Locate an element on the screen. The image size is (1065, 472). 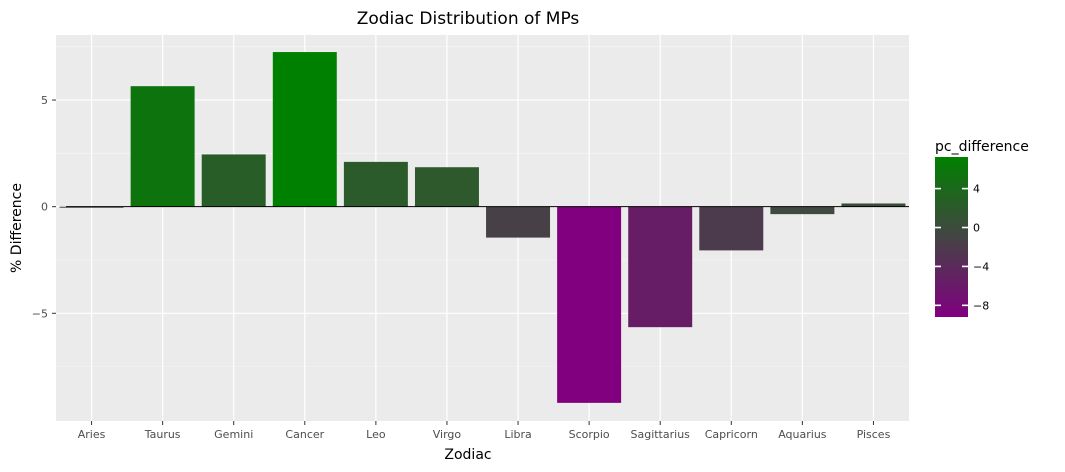
x-tick-label: Aquarius is located at coordinates (802, 434).